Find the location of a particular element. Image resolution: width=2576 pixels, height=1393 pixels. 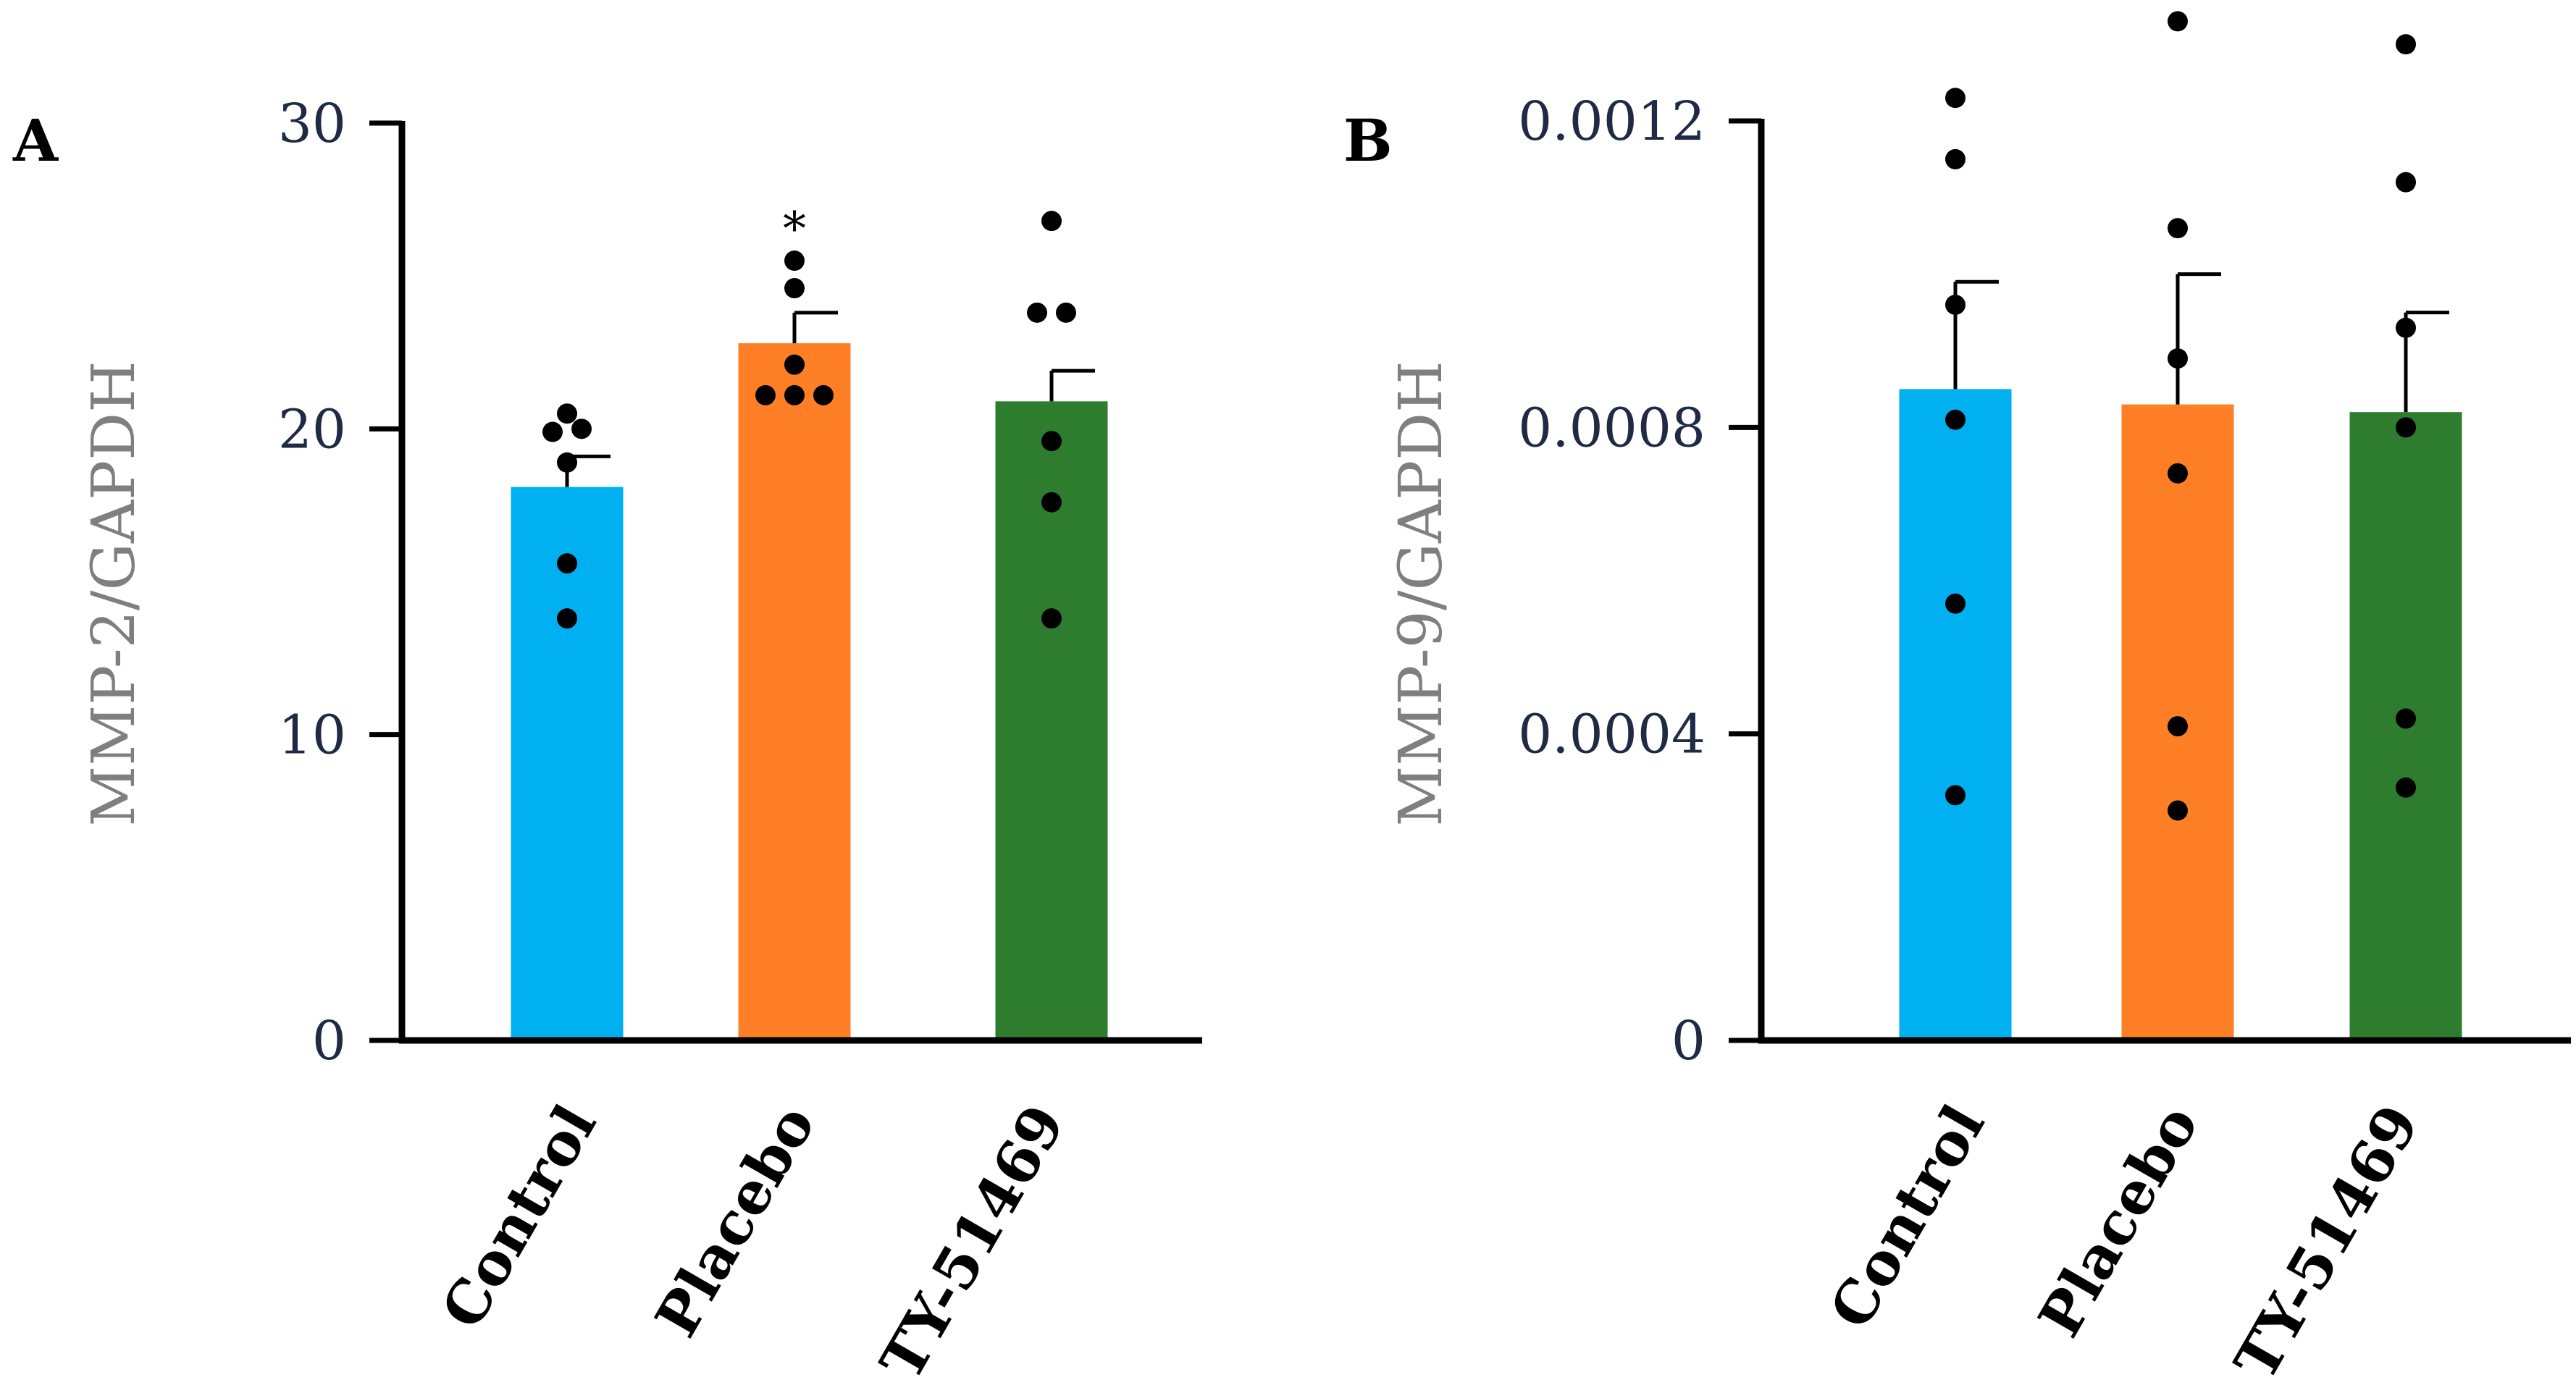

y-tick-label-3: 30 is located at coordinates (312, 124).